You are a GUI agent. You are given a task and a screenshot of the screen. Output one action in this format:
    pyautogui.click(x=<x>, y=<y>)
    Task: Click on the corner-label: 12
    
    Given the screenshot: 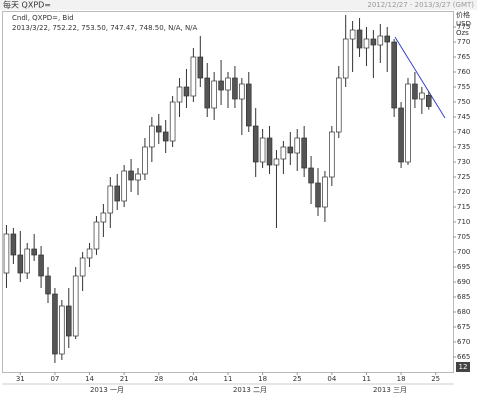 What is the action you would take?
    pyautogui.click(x=463, y=367)
    